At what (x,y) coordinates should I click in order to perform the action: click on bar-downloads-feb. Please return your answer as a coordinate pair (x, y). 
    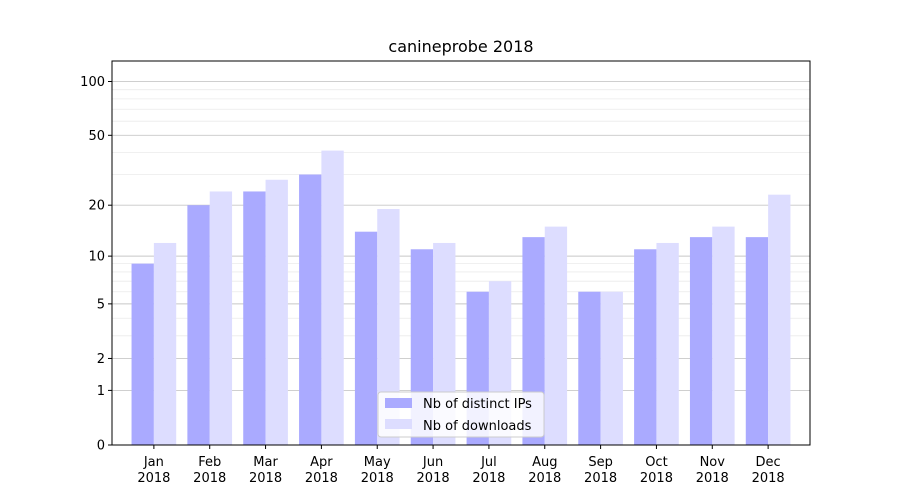
    Looking at the image, I should click on (221, 318).